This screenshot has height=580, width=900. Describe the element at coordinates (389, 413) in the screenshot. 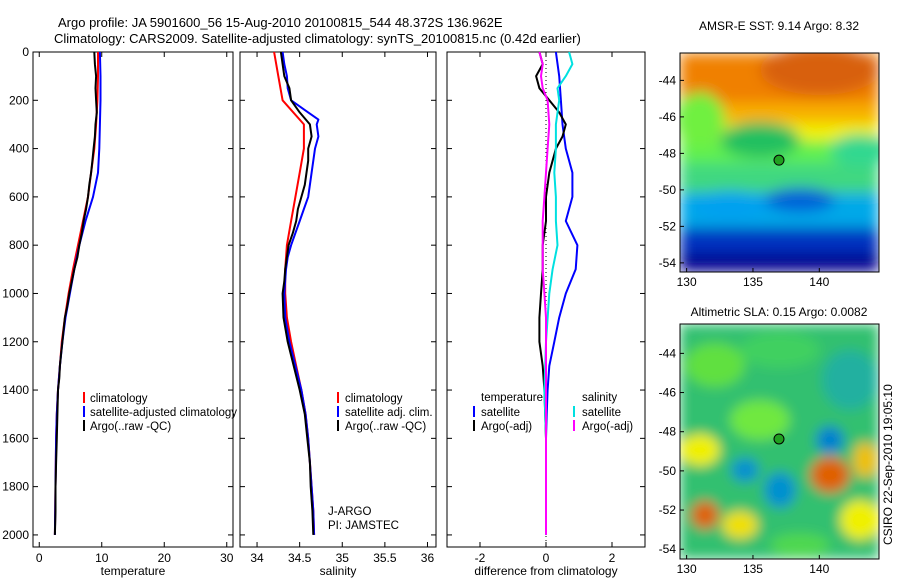

I see `legend-label-satellite-adj: satellite adj. clim.` at that location.